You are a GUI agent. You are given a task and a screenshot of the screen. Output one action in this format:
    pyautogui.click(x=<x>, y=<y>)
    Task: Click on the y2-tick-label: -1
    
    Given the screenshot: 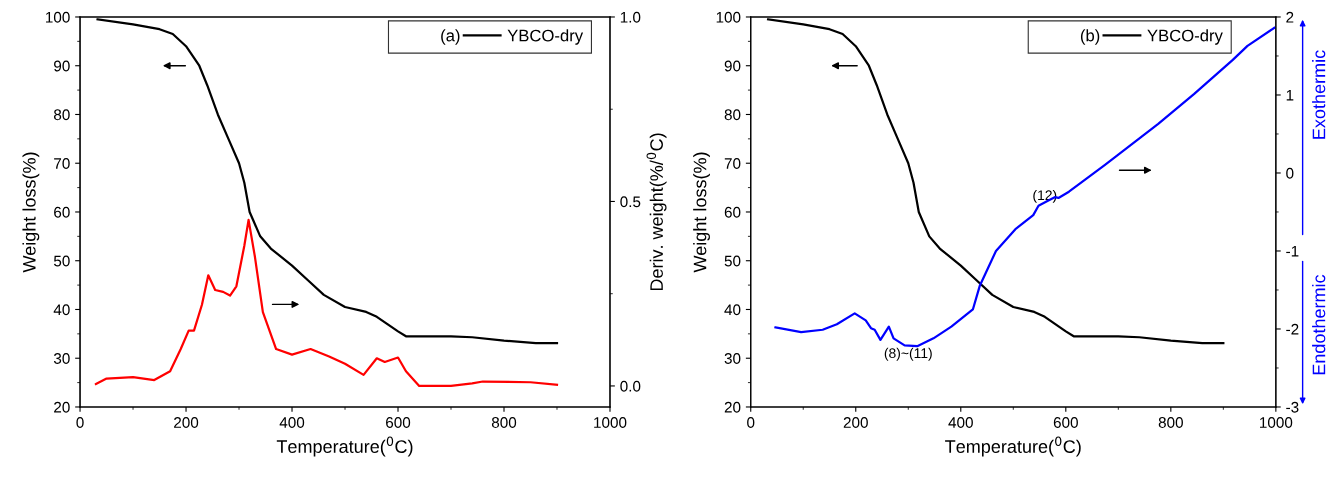 What is the action you would take?
    pyautogui.click(x=1292, y=251)
    